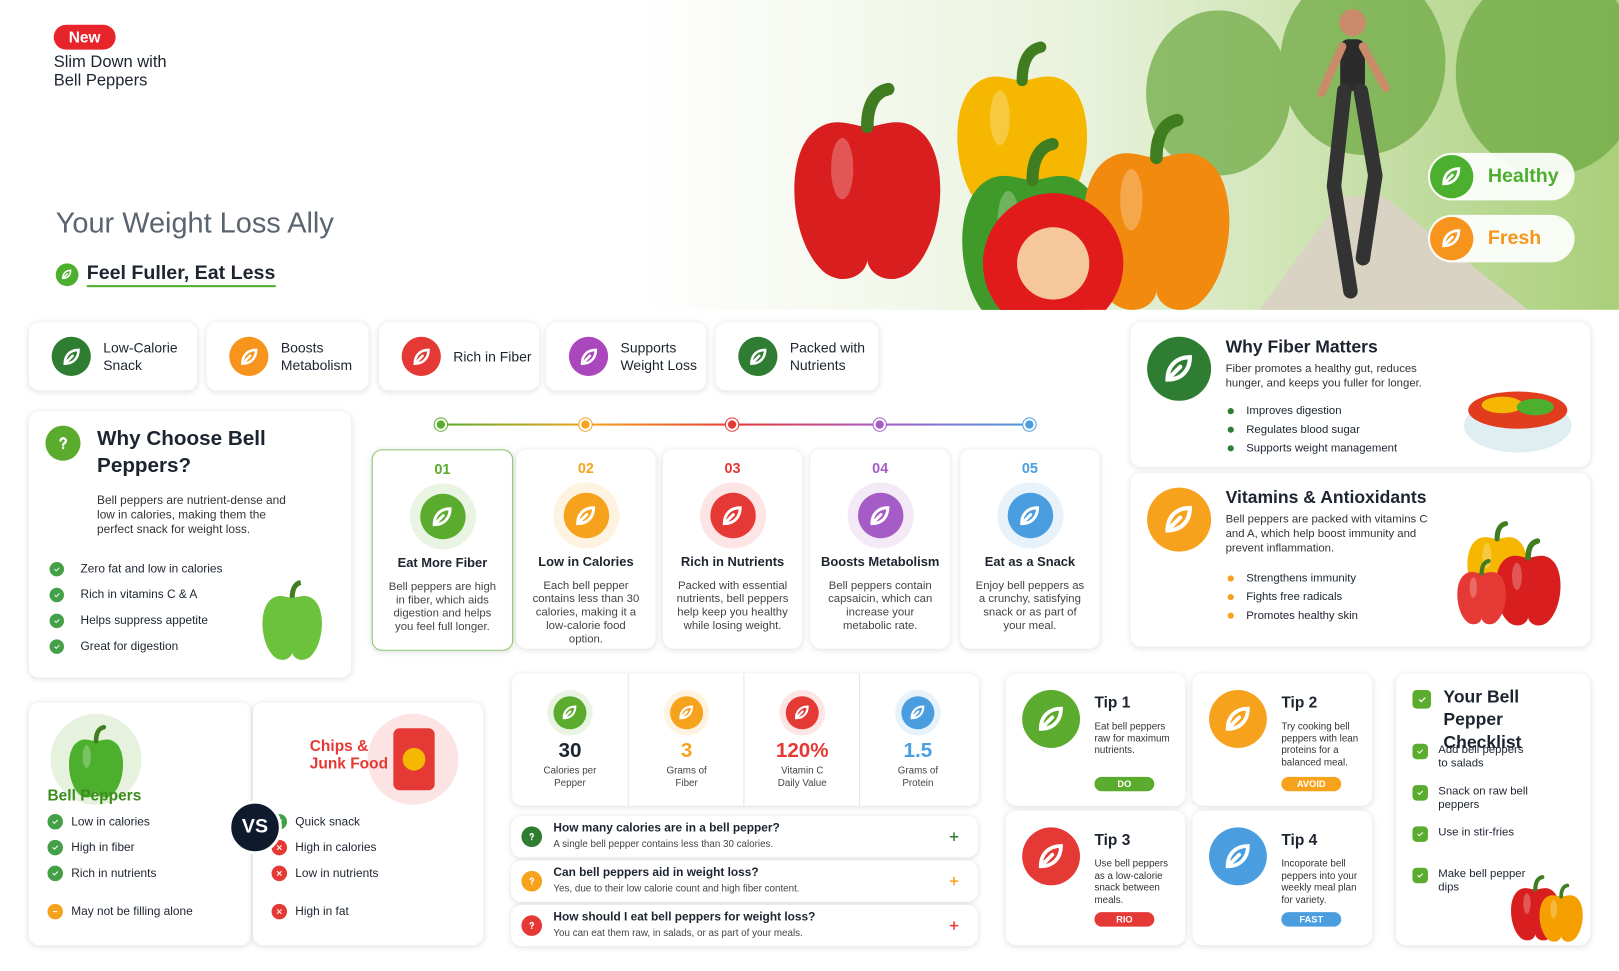 The width and height of the screenshot is (1619, 971). What do you see at coordinates (585, 468) in the screenshot?
I see `step-number: 02` at bounding box center [585, 468].